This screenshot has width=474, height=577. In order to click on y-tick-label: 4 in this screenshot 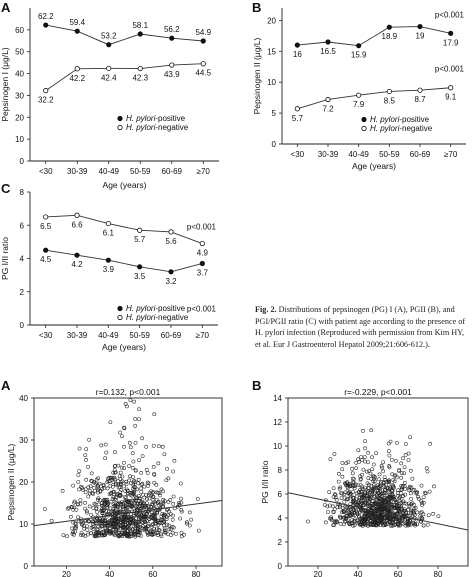, I will do `click(22, 259)`.